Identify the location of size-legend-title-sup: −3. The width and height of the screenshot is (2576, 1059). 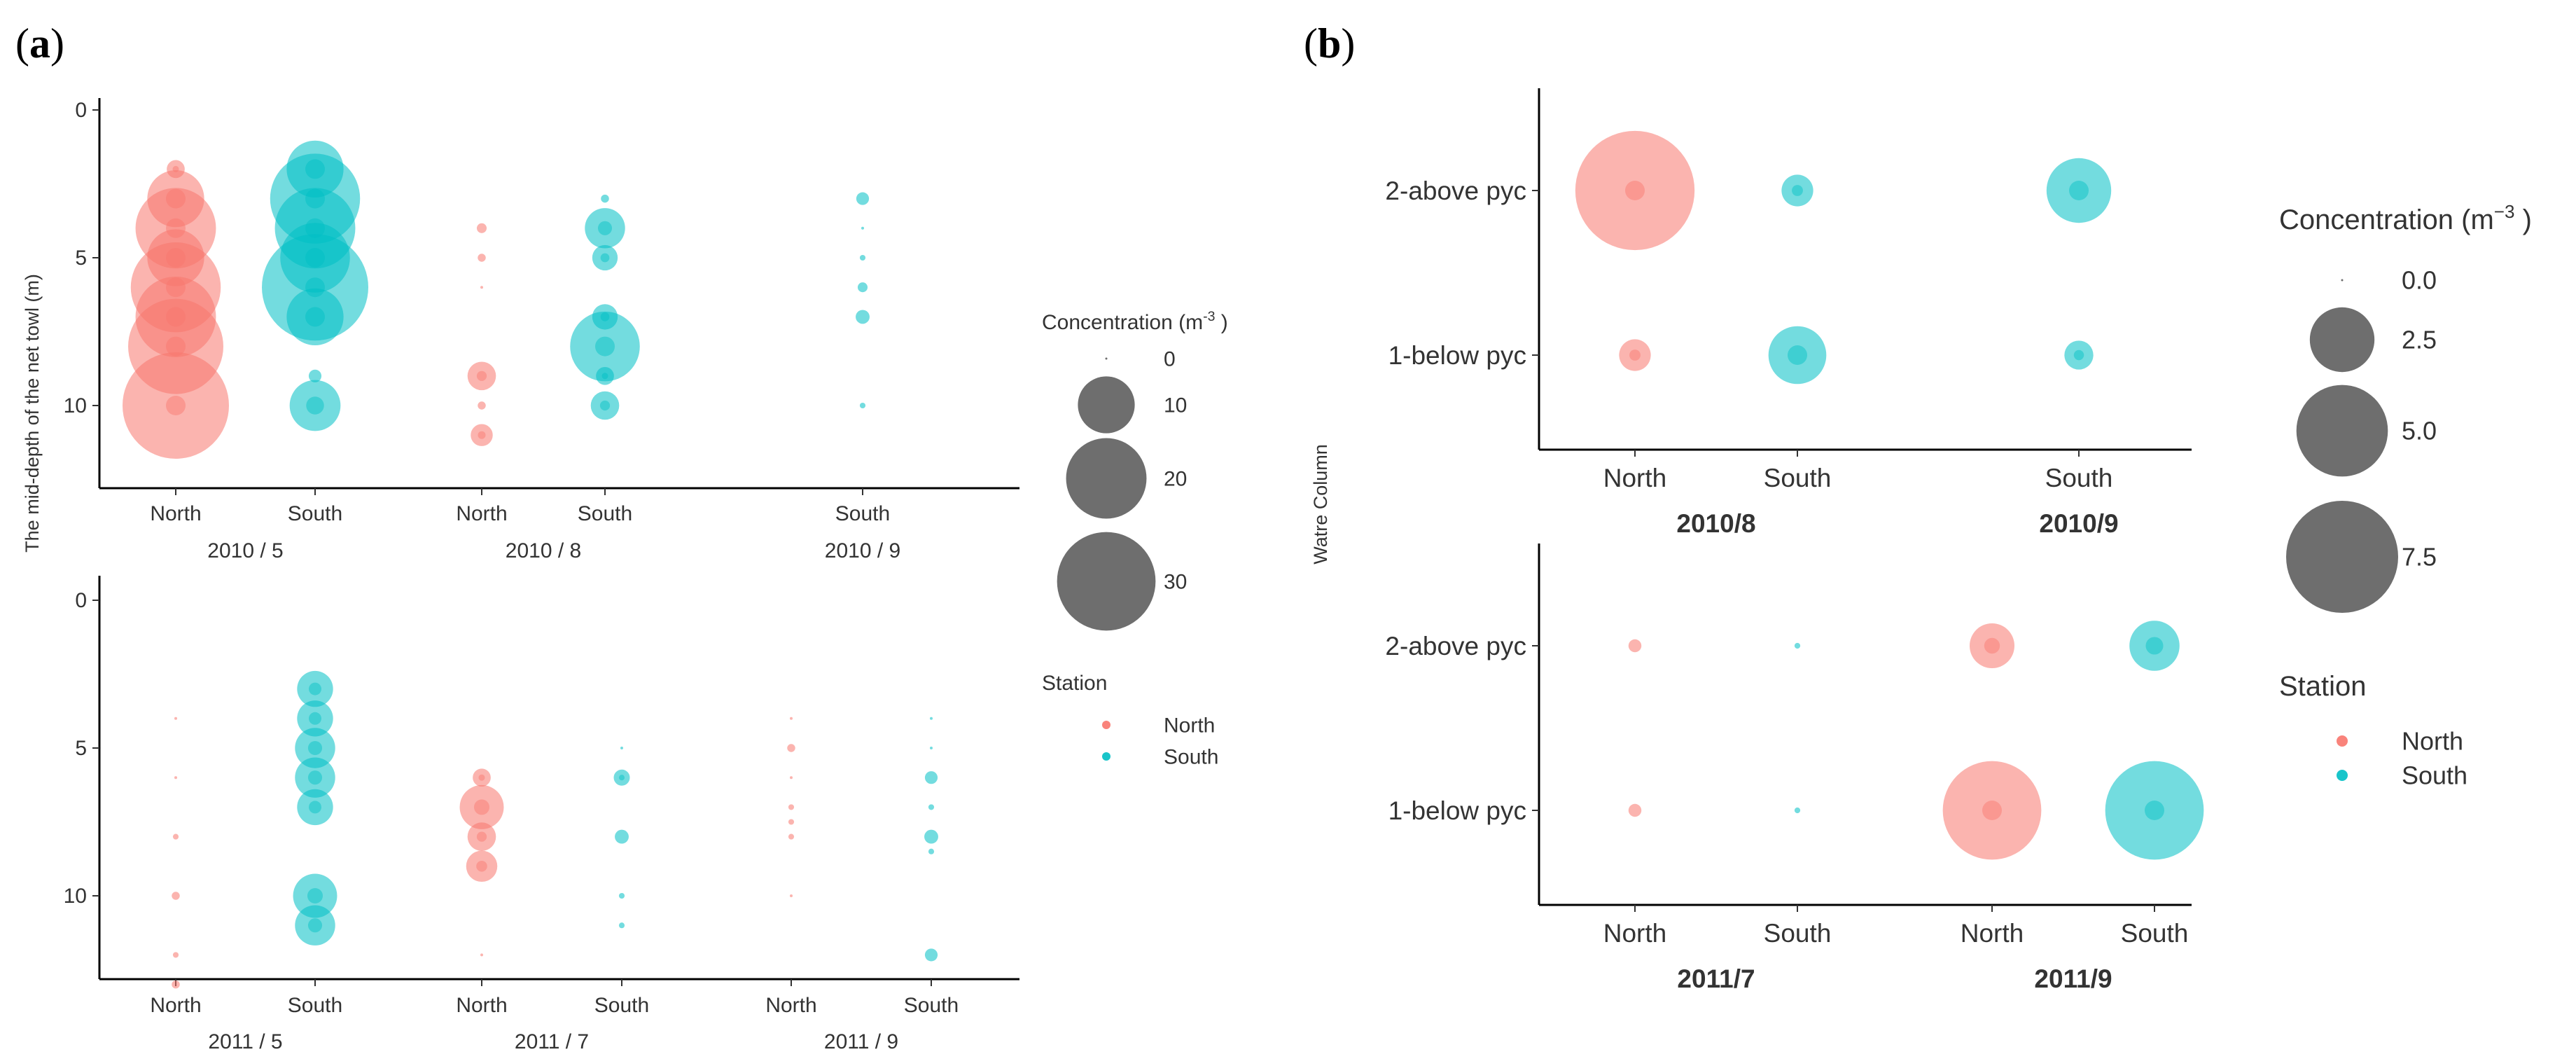
(2504, 211).